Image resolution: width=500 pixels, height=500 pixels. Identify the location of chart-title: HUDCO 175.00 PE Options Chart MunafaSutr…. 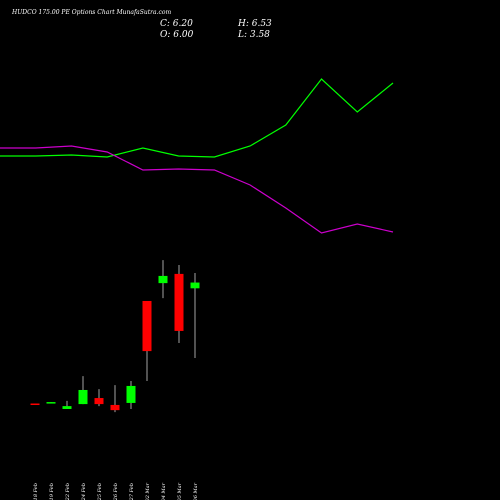
(91, 12).